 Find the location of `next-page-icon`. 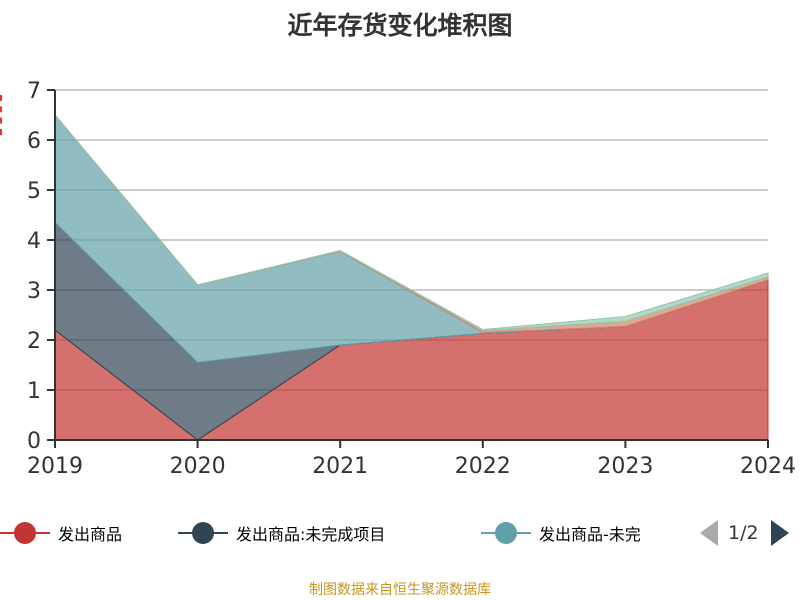

next-page-icon is located at coordinates (779, 533).